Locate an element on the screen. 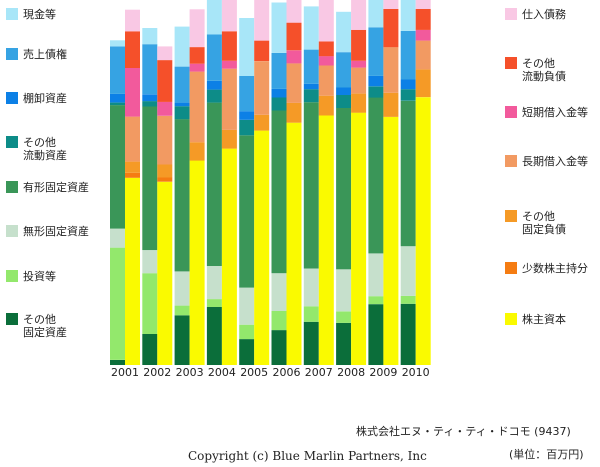 The image size is (600, 467). bar-liab-payables-2009 is located at coordinates (391, 4).